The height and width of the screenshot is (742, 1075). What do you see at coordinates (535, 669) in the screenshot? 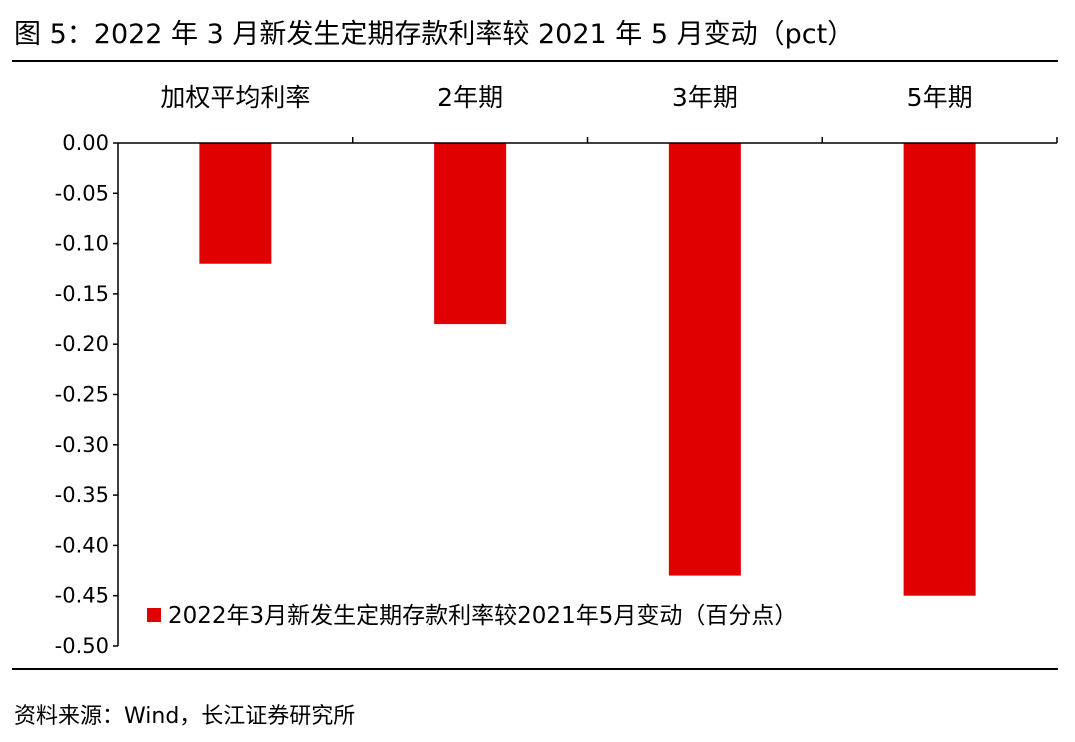
I see `bottom-rule` at bounding box center [535, 669].